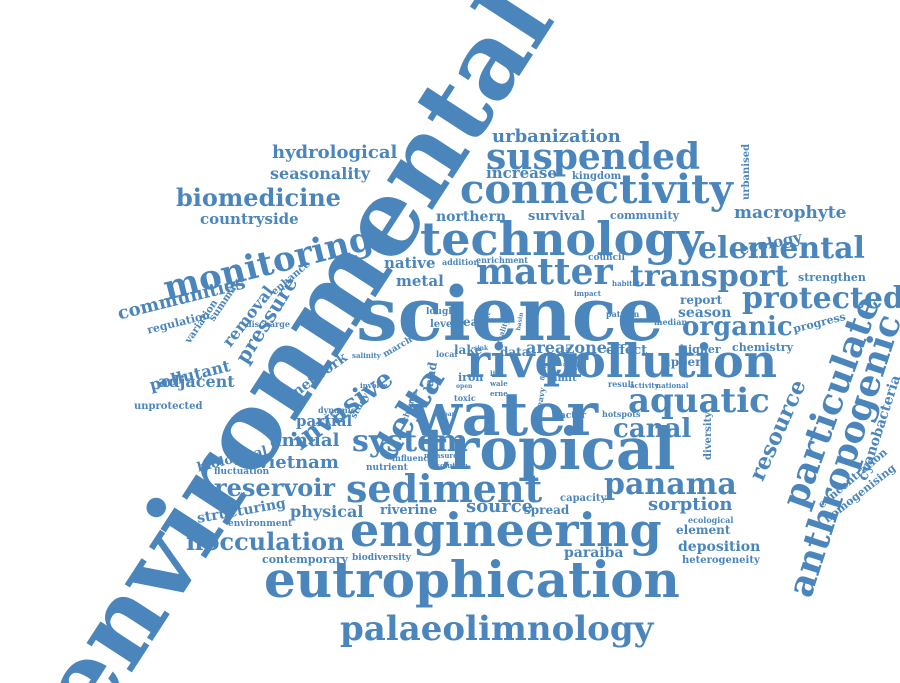  Describe the element at coordinates (709, 276) in the screenshot. I see `word-transport: transport` at that location.